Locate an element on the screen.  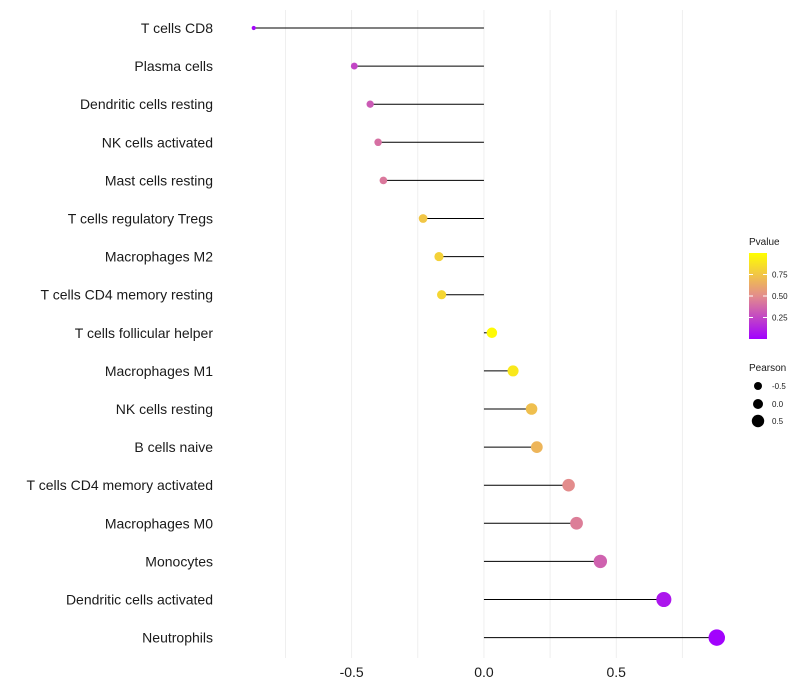
category-label: Macrophages M2 is located at coordinates (159, 257).